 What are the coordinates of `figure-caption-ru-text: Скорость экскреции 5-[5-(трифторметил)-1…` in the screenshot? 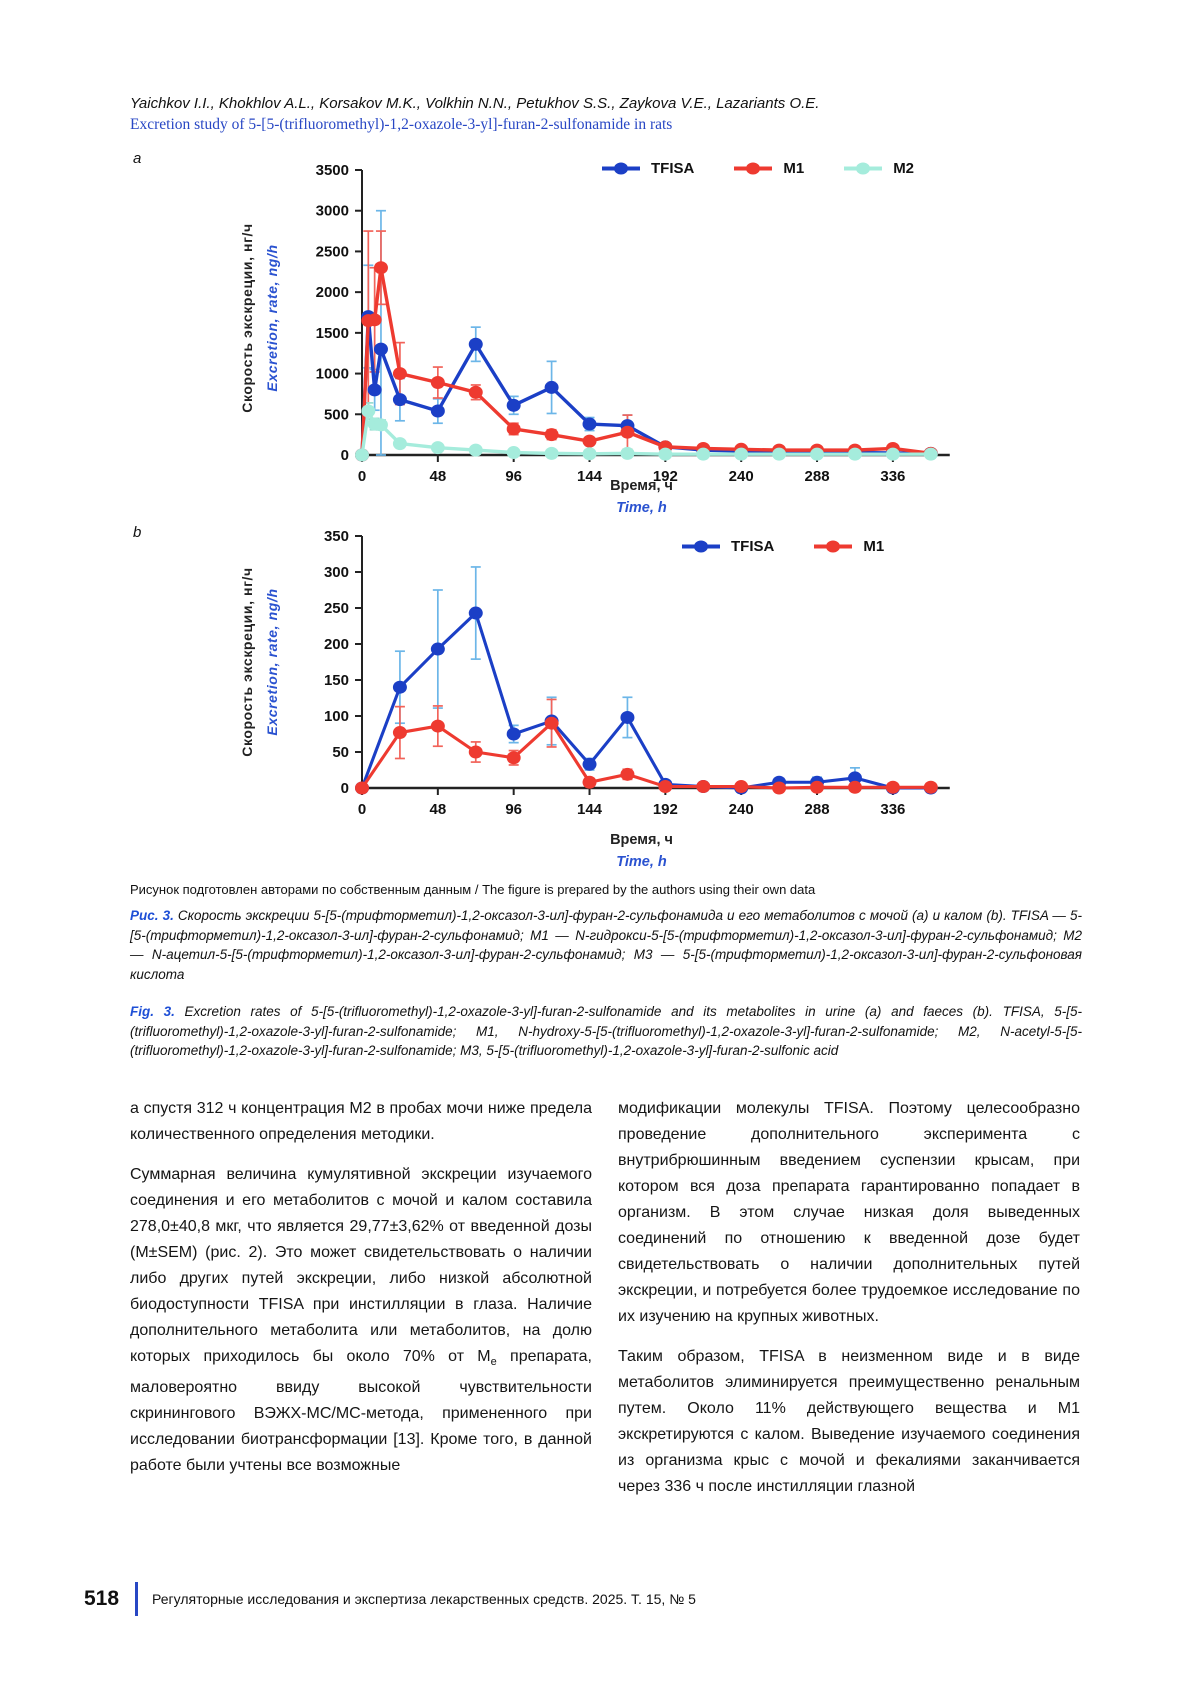 It's located at (606, 945).